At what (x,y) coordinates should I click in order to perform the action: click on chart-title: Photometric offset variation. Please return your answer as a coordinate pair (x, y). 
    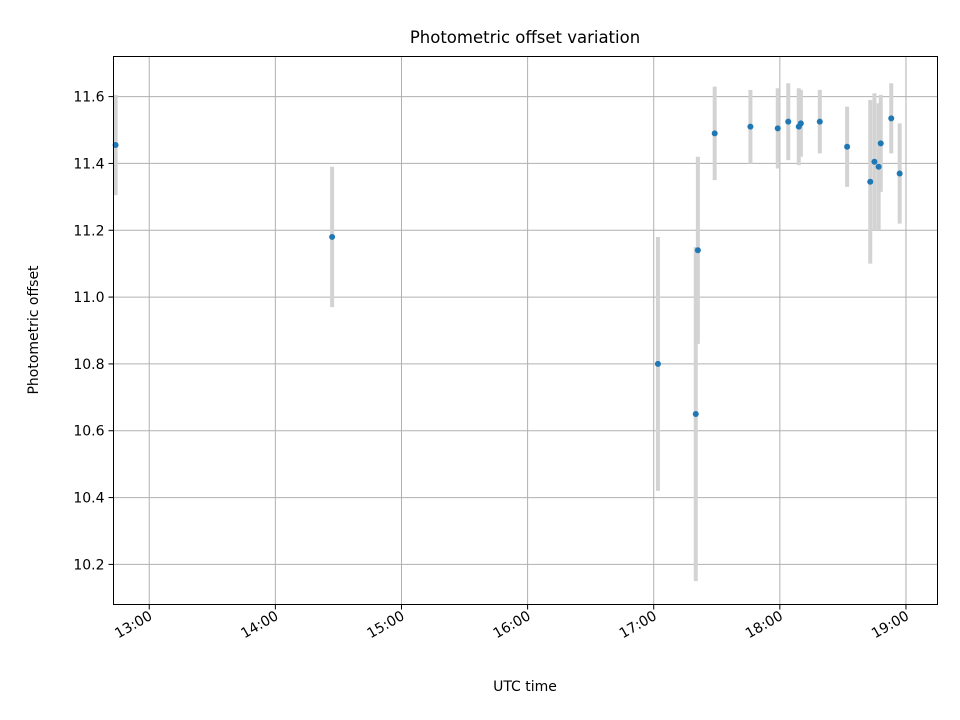
    Looking at the image, I should click on (525, 37).